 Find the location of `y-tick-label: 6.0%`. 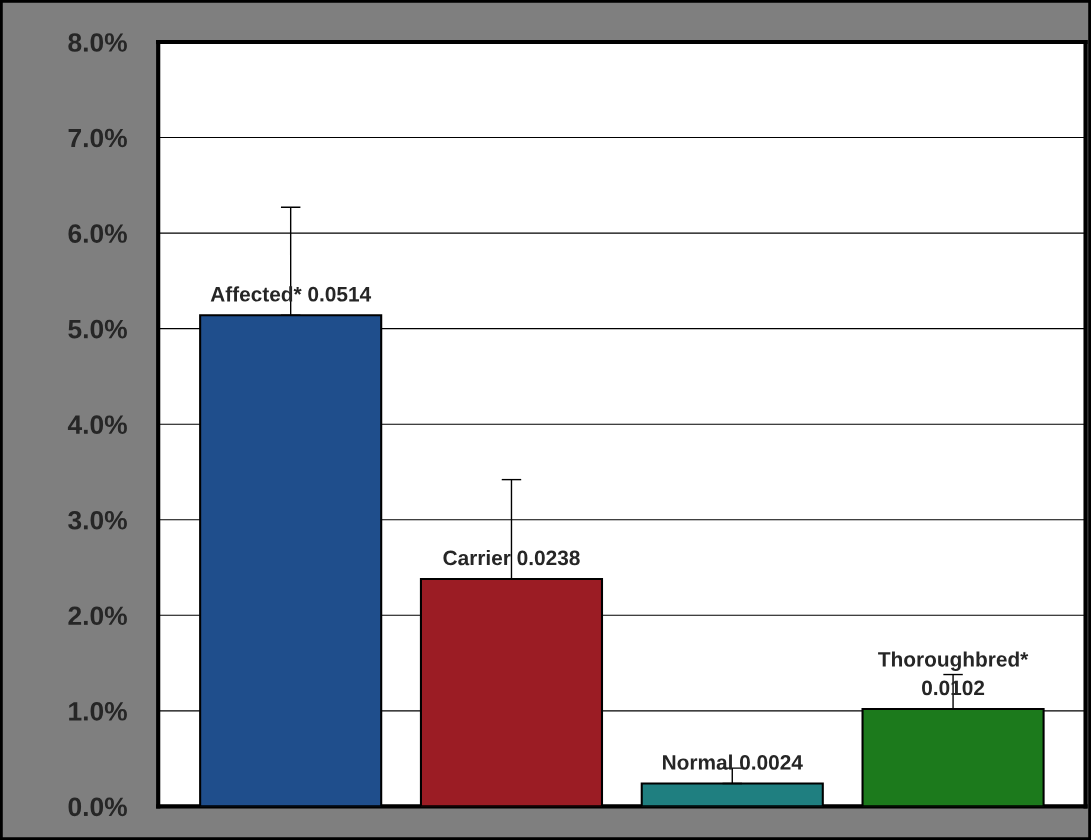

y-tick-label: 6.0% is located at coordinates (97, 233).